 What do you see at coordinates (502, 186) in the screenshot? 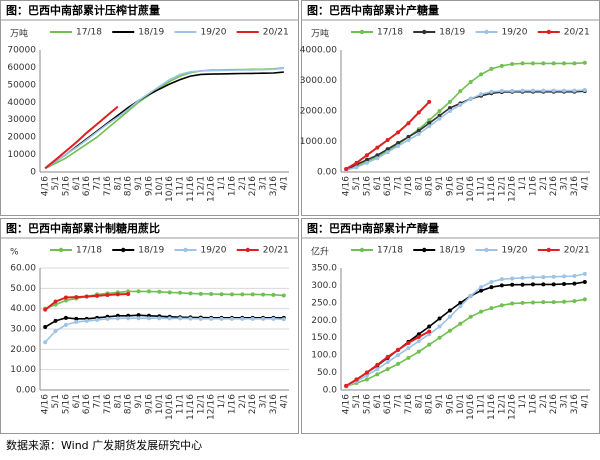
I see `x-tick-label: 12/1` at bounding box center [502, 186].